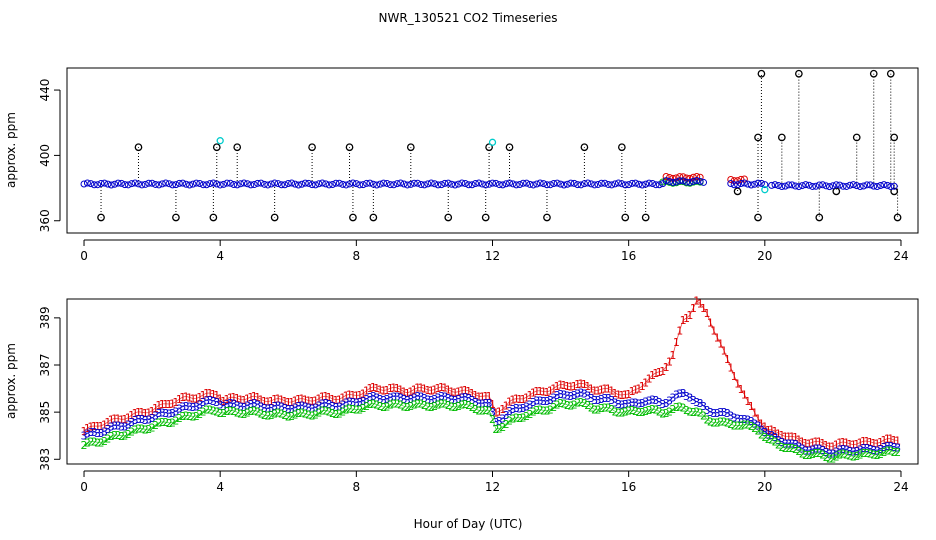 The image size is (936, 540). What do you see at coordinates (220, 487) in the screenshot?
I see `bottom-x-tick-label: 4` at bounding box center [220, 487].